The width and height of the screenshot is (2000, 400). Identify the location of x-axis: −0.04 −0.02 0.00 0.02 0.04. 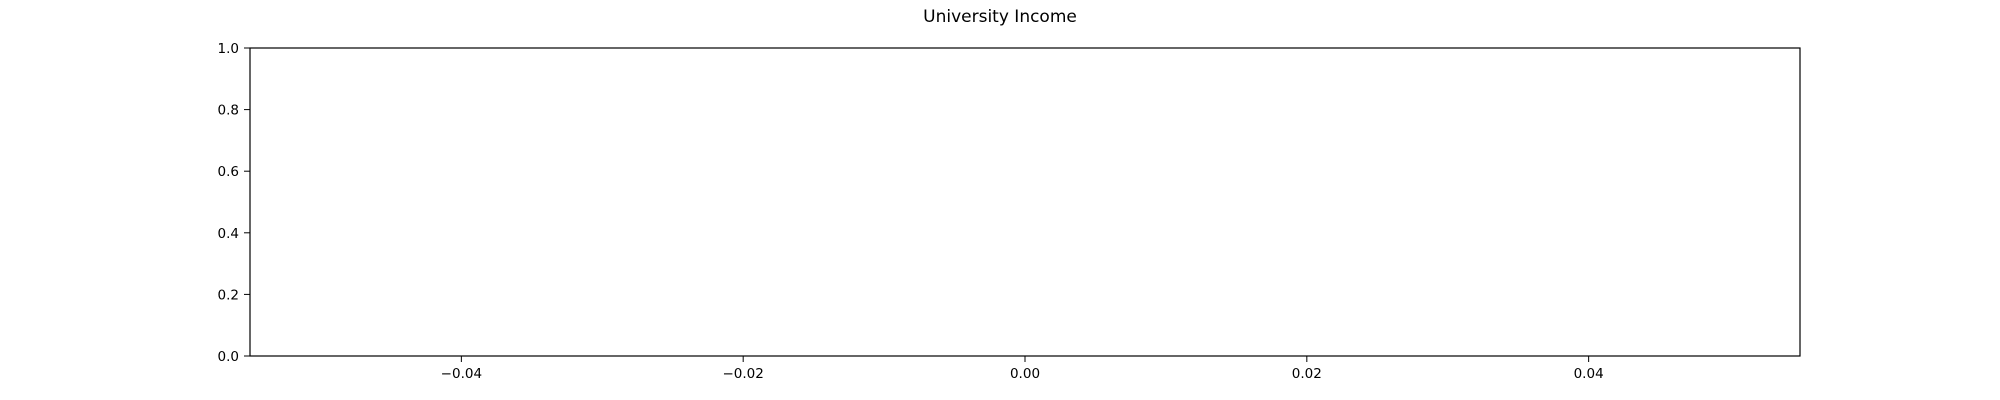
(1022, 369).